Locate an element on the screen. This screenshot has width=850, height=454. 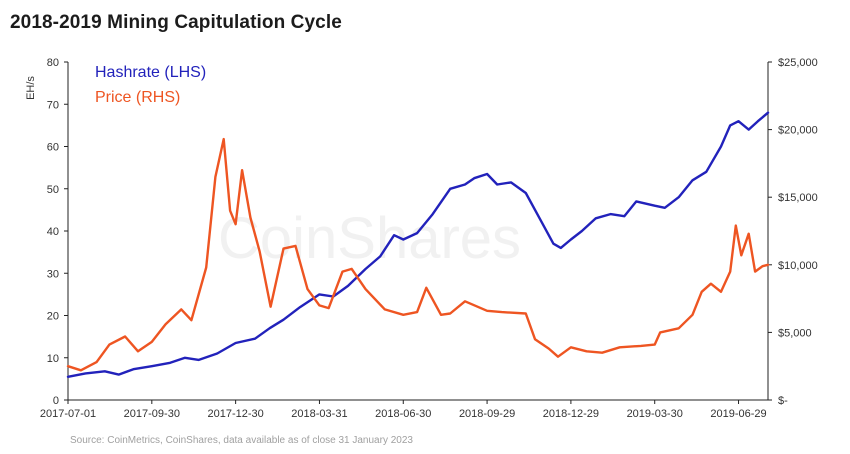
x-tick-label: 2018-06-30 is located at coordinates (403, 414).